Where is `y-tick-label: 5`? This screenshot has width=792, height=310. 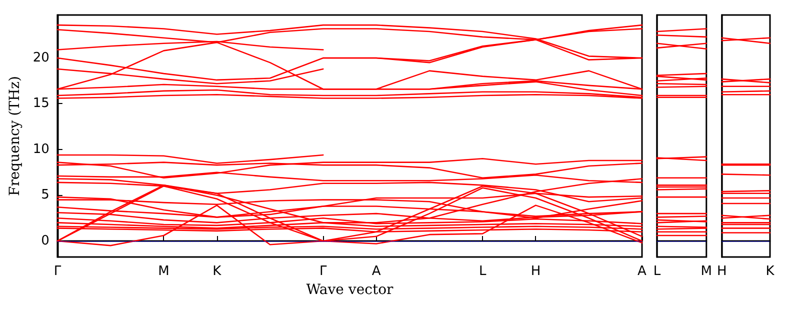
y-tick-label: 5 is located at coordinates (45, 195).